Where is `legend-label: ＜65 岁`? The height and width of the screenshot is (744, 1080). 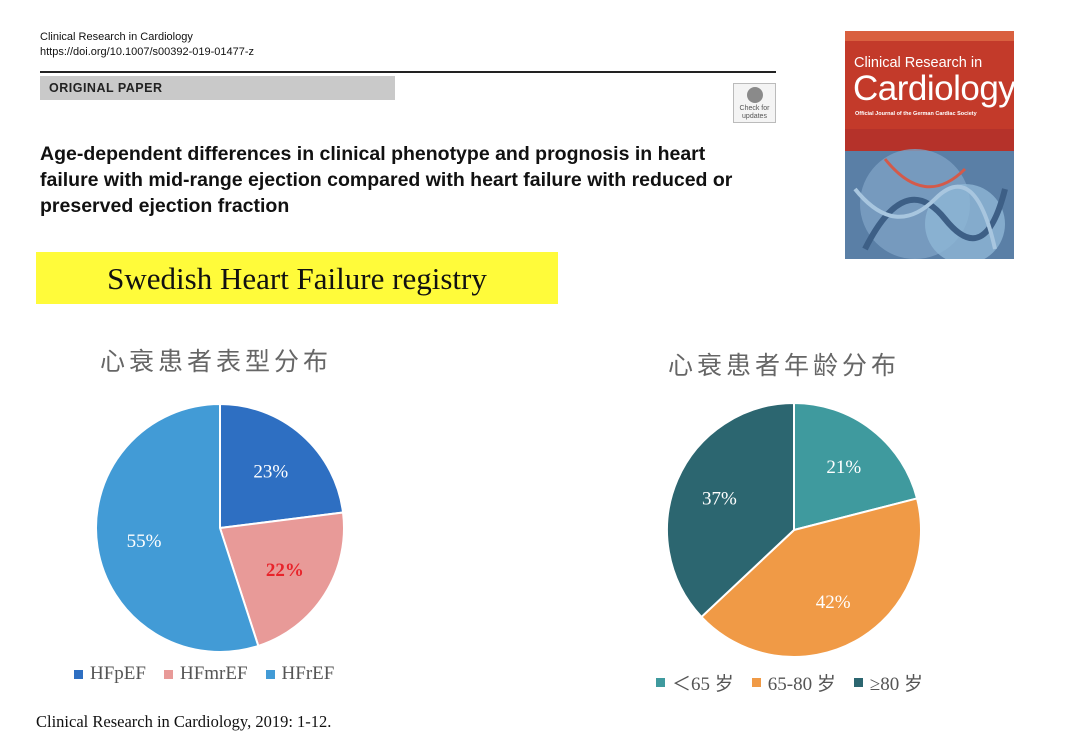
legend-label: ＜65 岁 is located at coordinates (703, 684).